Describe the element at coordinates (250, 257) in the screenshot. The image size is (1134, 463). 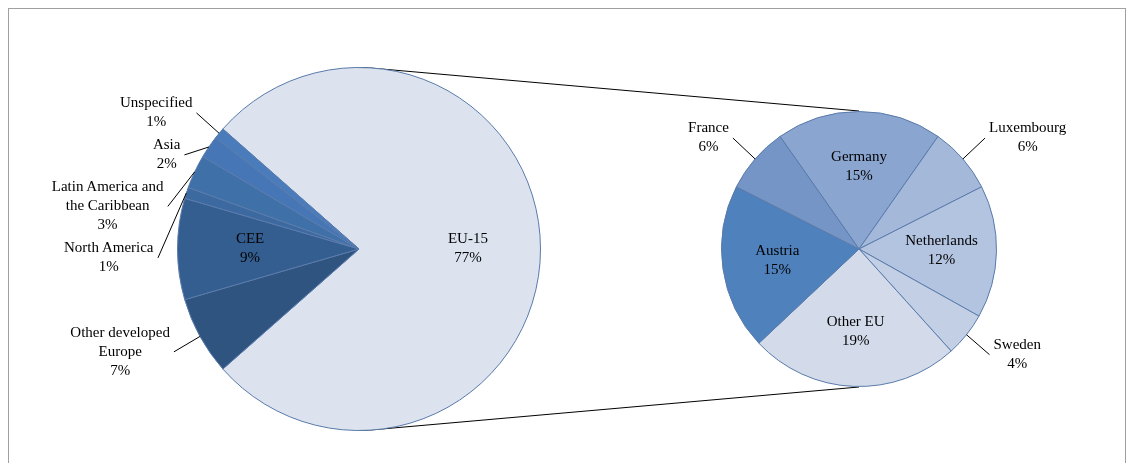
I see `data-label: 9%` at that location.